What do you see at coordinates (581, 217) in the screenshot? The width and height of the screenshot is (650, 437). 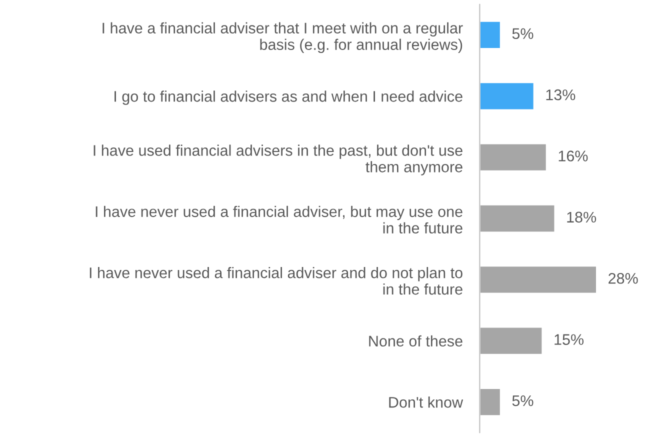 I see `data-label: 18%` at bounding box center [581, 217].